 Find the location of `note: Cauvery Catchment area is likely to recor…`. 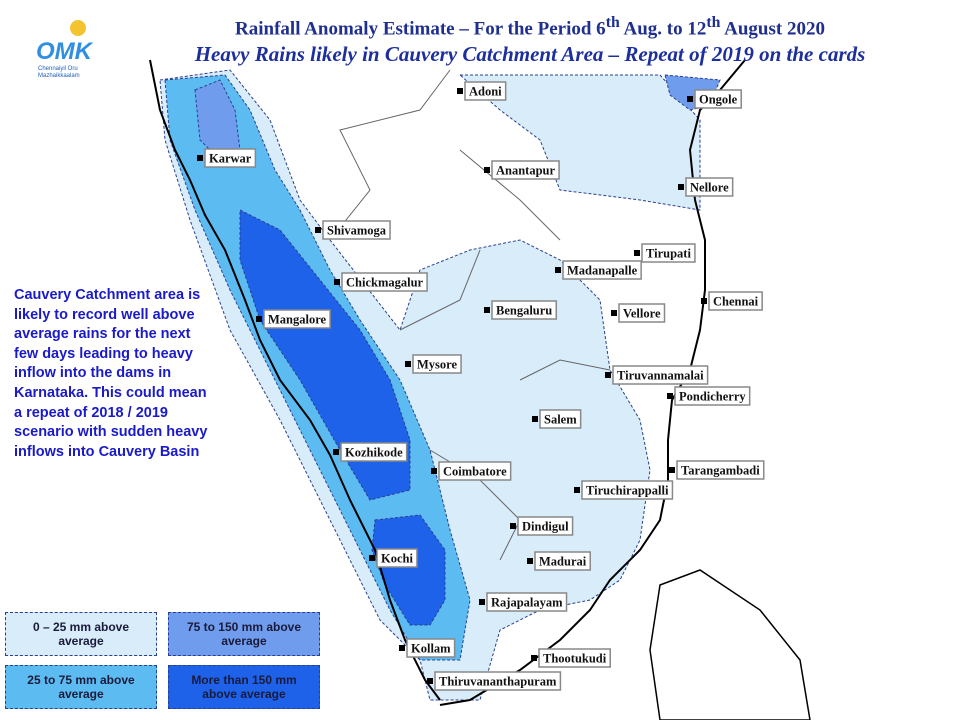

note: Cauvery Catchment area is likely to recor… is located at coordinates (134, 374).